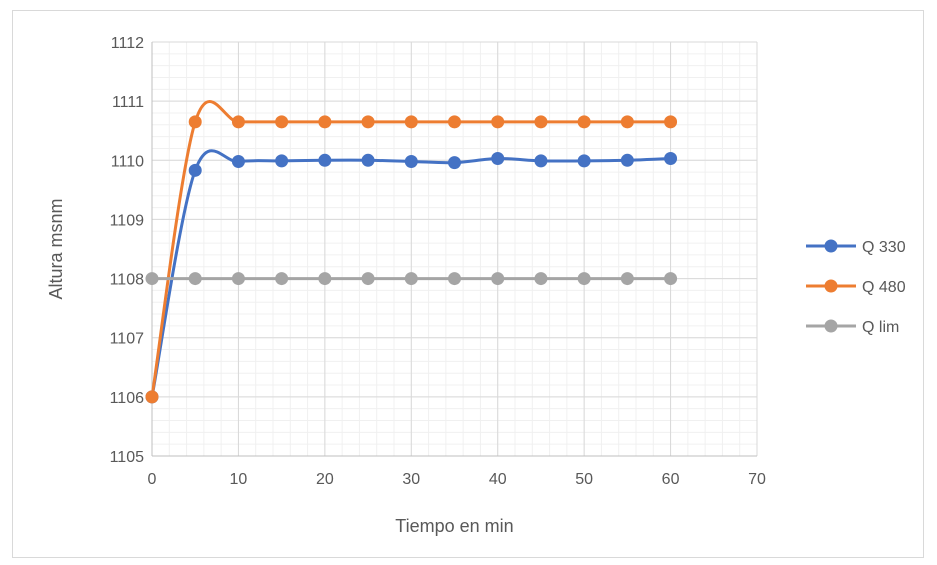 This screenshot has width=937, height=565. What do you see at coordinates (856, 287) in the screenshot?
I see `legend: Q 330 Q 480 Q lim` at bounding box center [856, 287].